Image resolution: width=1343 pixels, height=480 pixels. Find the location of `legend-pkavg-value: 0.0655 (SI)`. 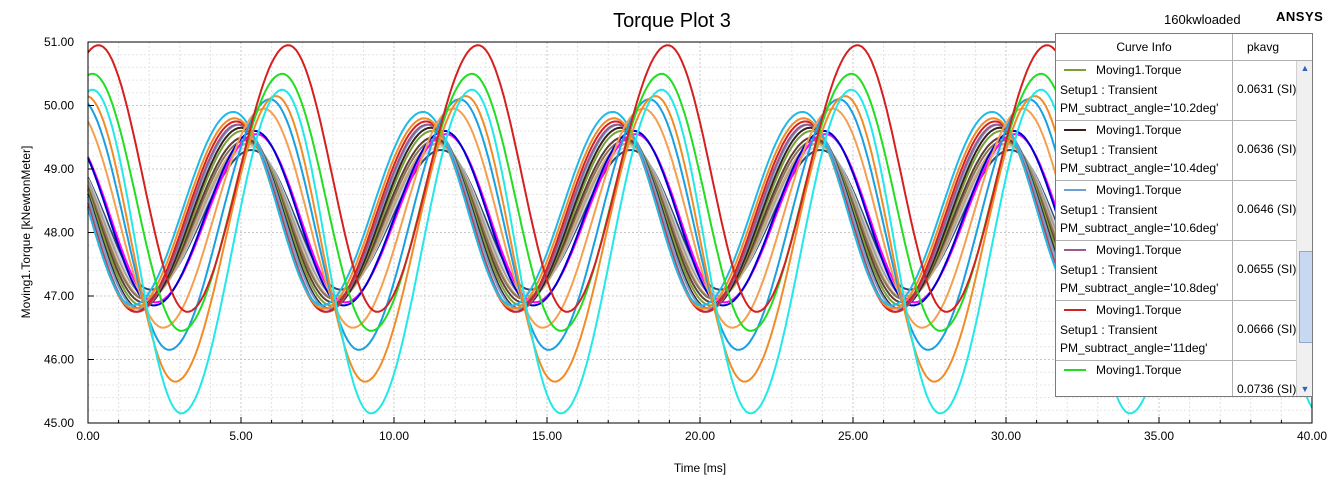

legend-pkavg-value: 0.0655 (SI) is located at coordinates (1267, 269).